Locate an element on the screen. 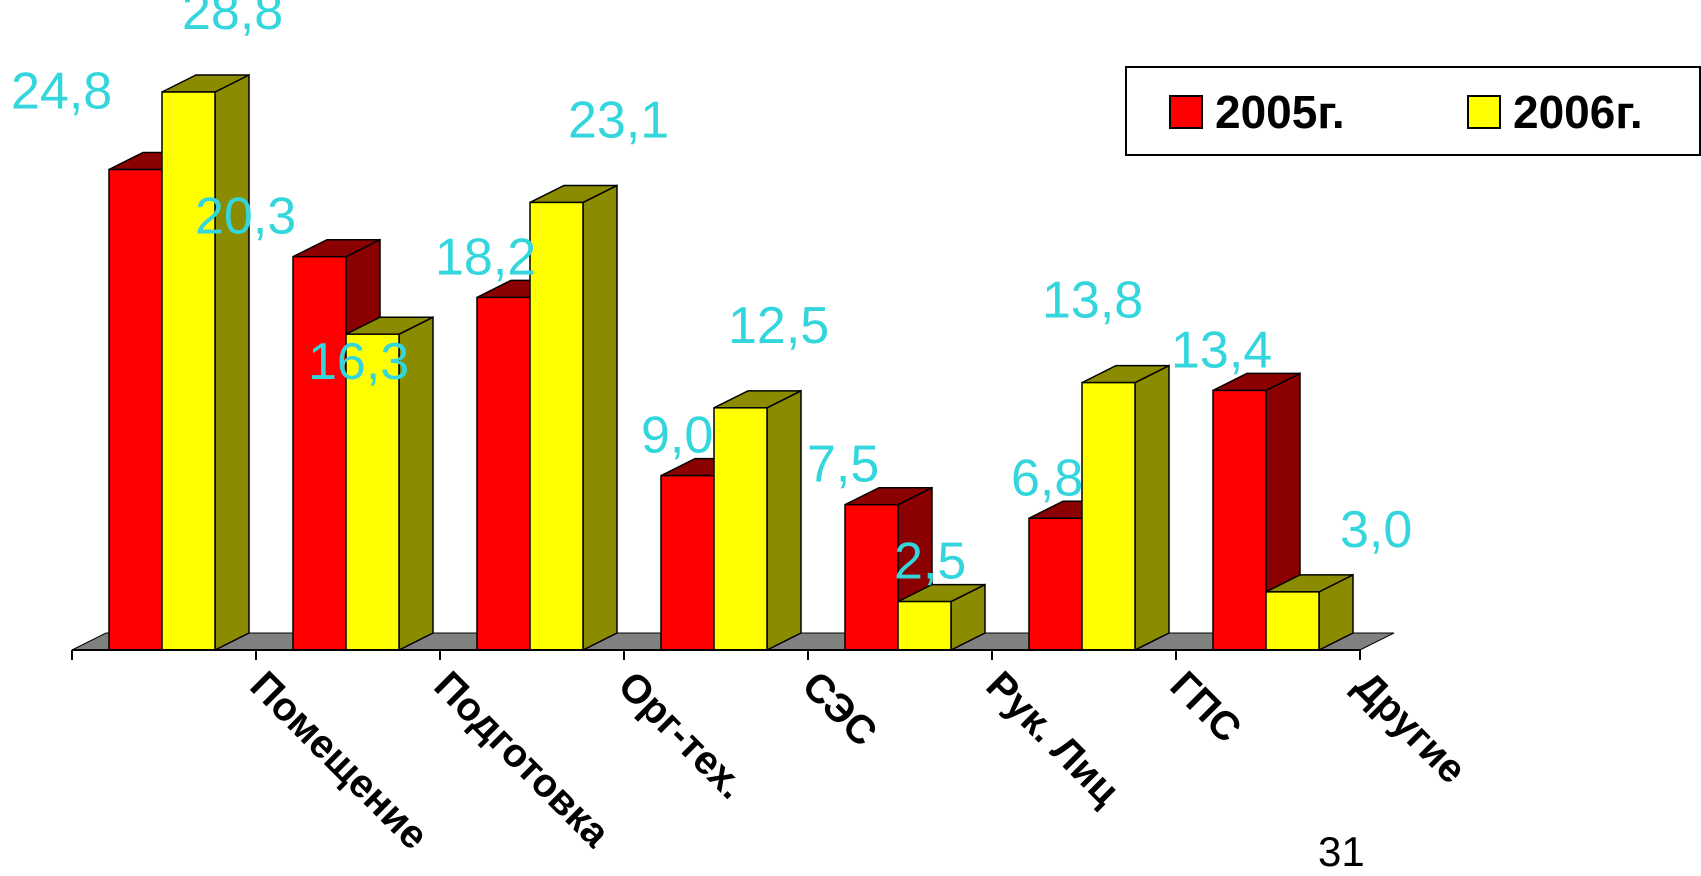  value-label-2005-3: 9,0 is located at coordinates (677, 436).